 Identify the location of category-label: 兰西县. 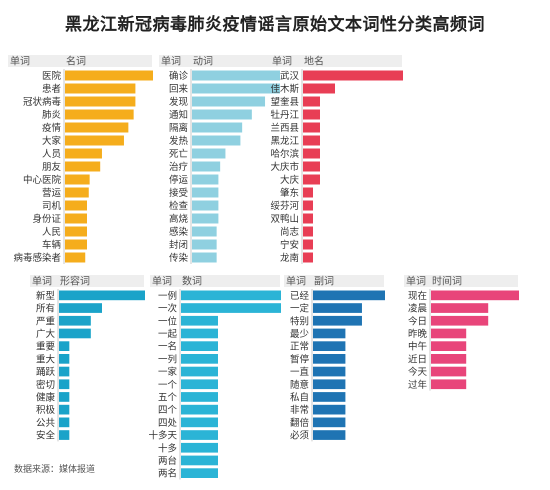
(284, 128).